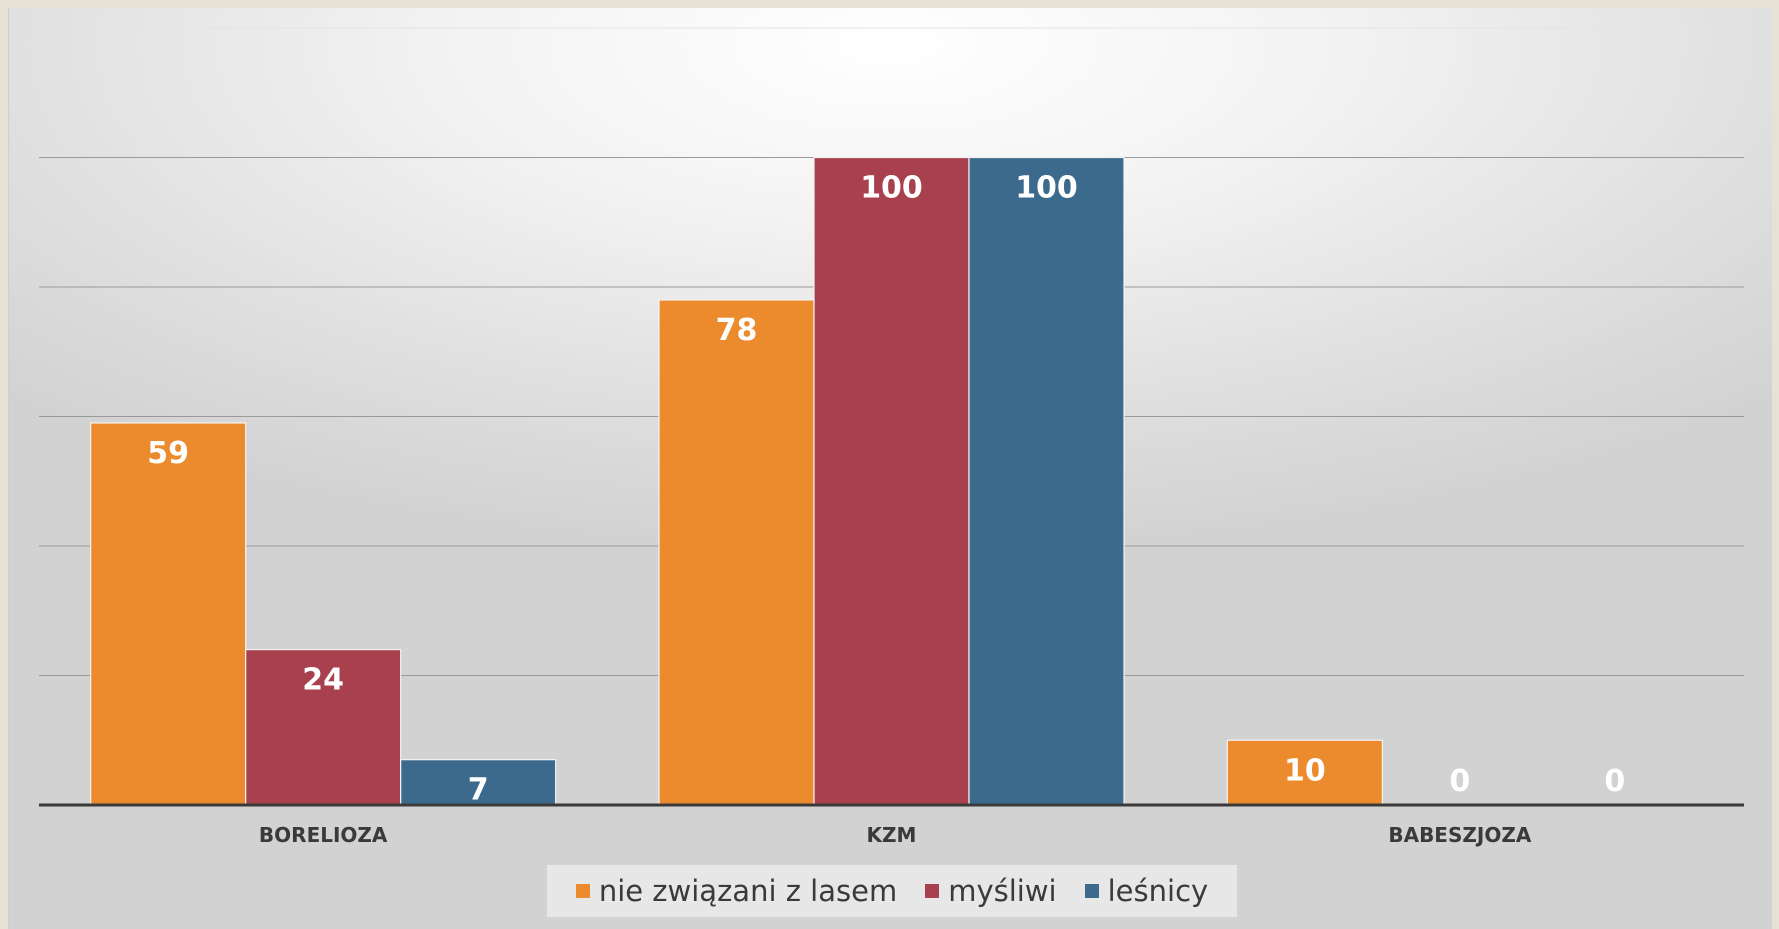  I want to click on legend: nie związani z lasem myśliwi leśnicy, so click(892, 891).